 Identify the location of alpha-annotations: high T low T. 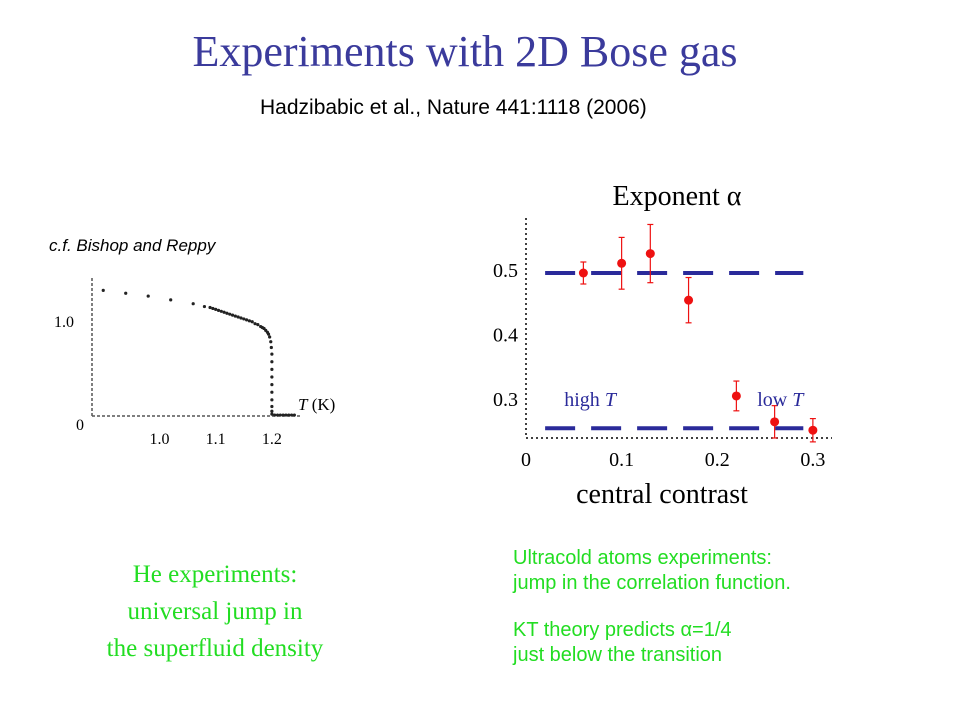
(684, 400).